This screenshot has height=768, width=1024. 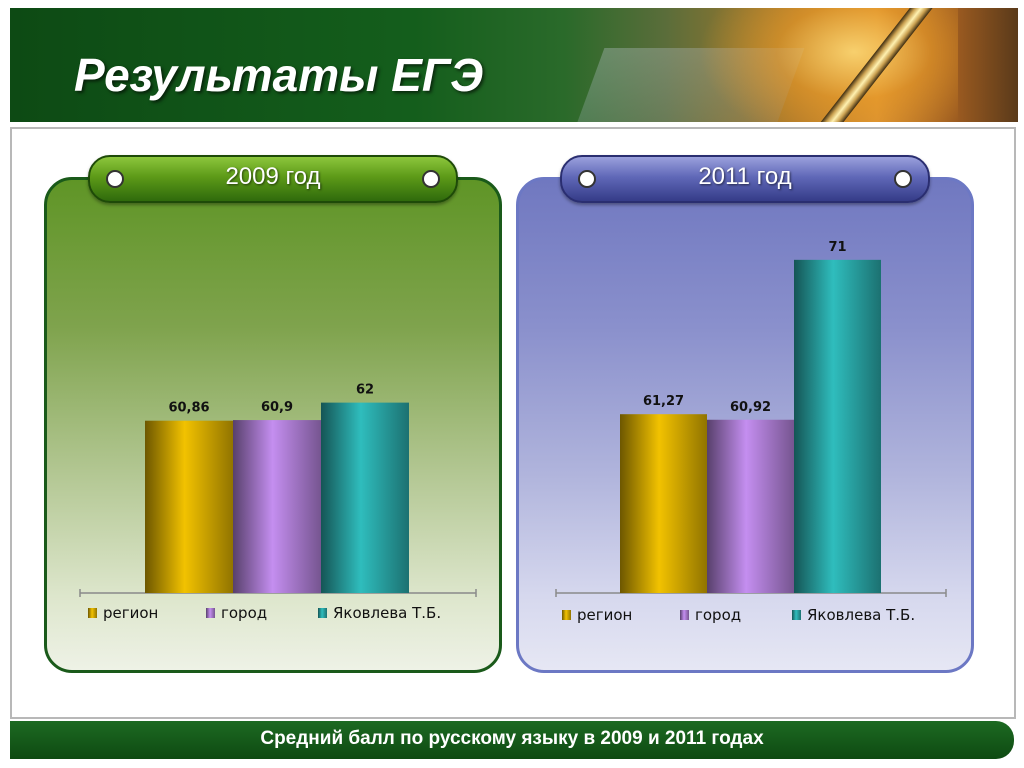 I want to click on bar-value-label: 62, so click(x=365, y=390).